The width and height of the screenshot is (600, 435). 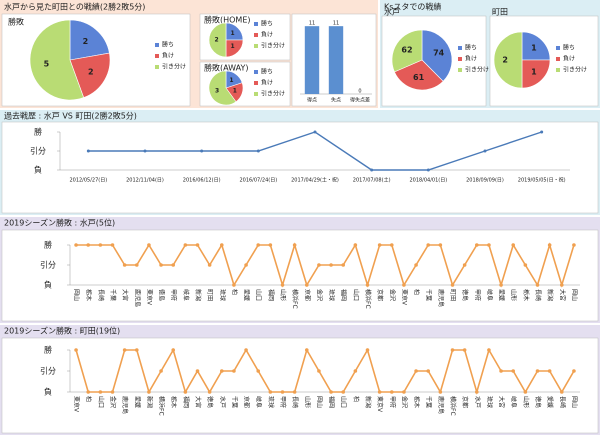 I want to click on data-label: 11, so click(x=336, y=24).